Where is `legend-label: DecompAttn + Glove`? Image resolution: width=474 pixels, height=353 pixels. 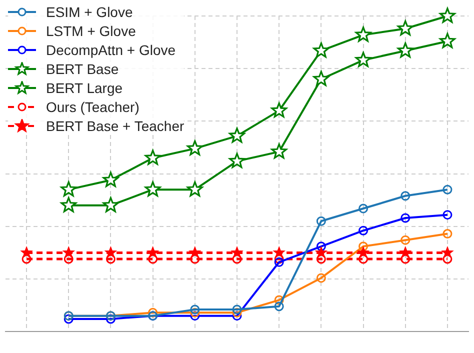 legend-label: DecompAttn + Glove is located at coordinates (111, 50).